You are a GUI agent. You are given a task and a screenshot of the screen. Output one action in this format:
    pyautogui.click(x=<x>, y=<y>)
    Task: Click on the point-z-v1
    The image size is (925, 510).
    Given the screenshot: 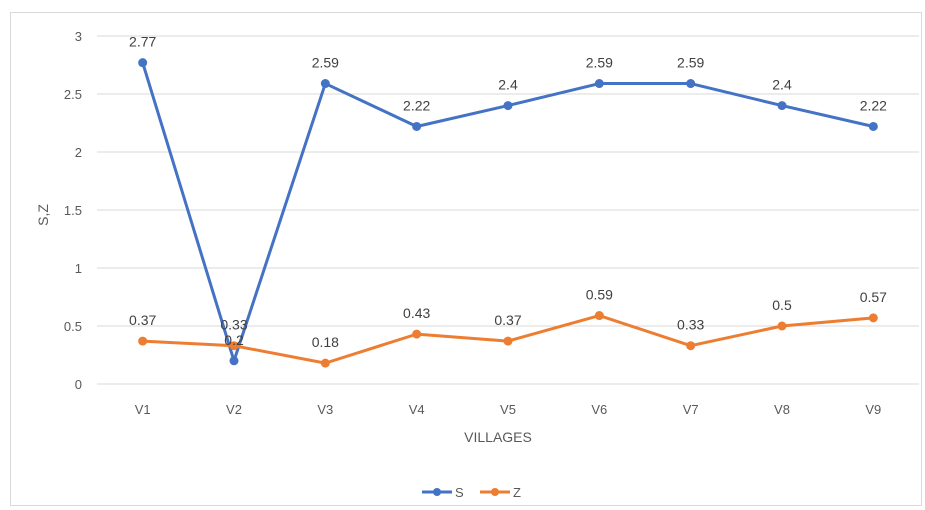 What is the action you would take?
    pyautogui.click(x=143, y=341)
    